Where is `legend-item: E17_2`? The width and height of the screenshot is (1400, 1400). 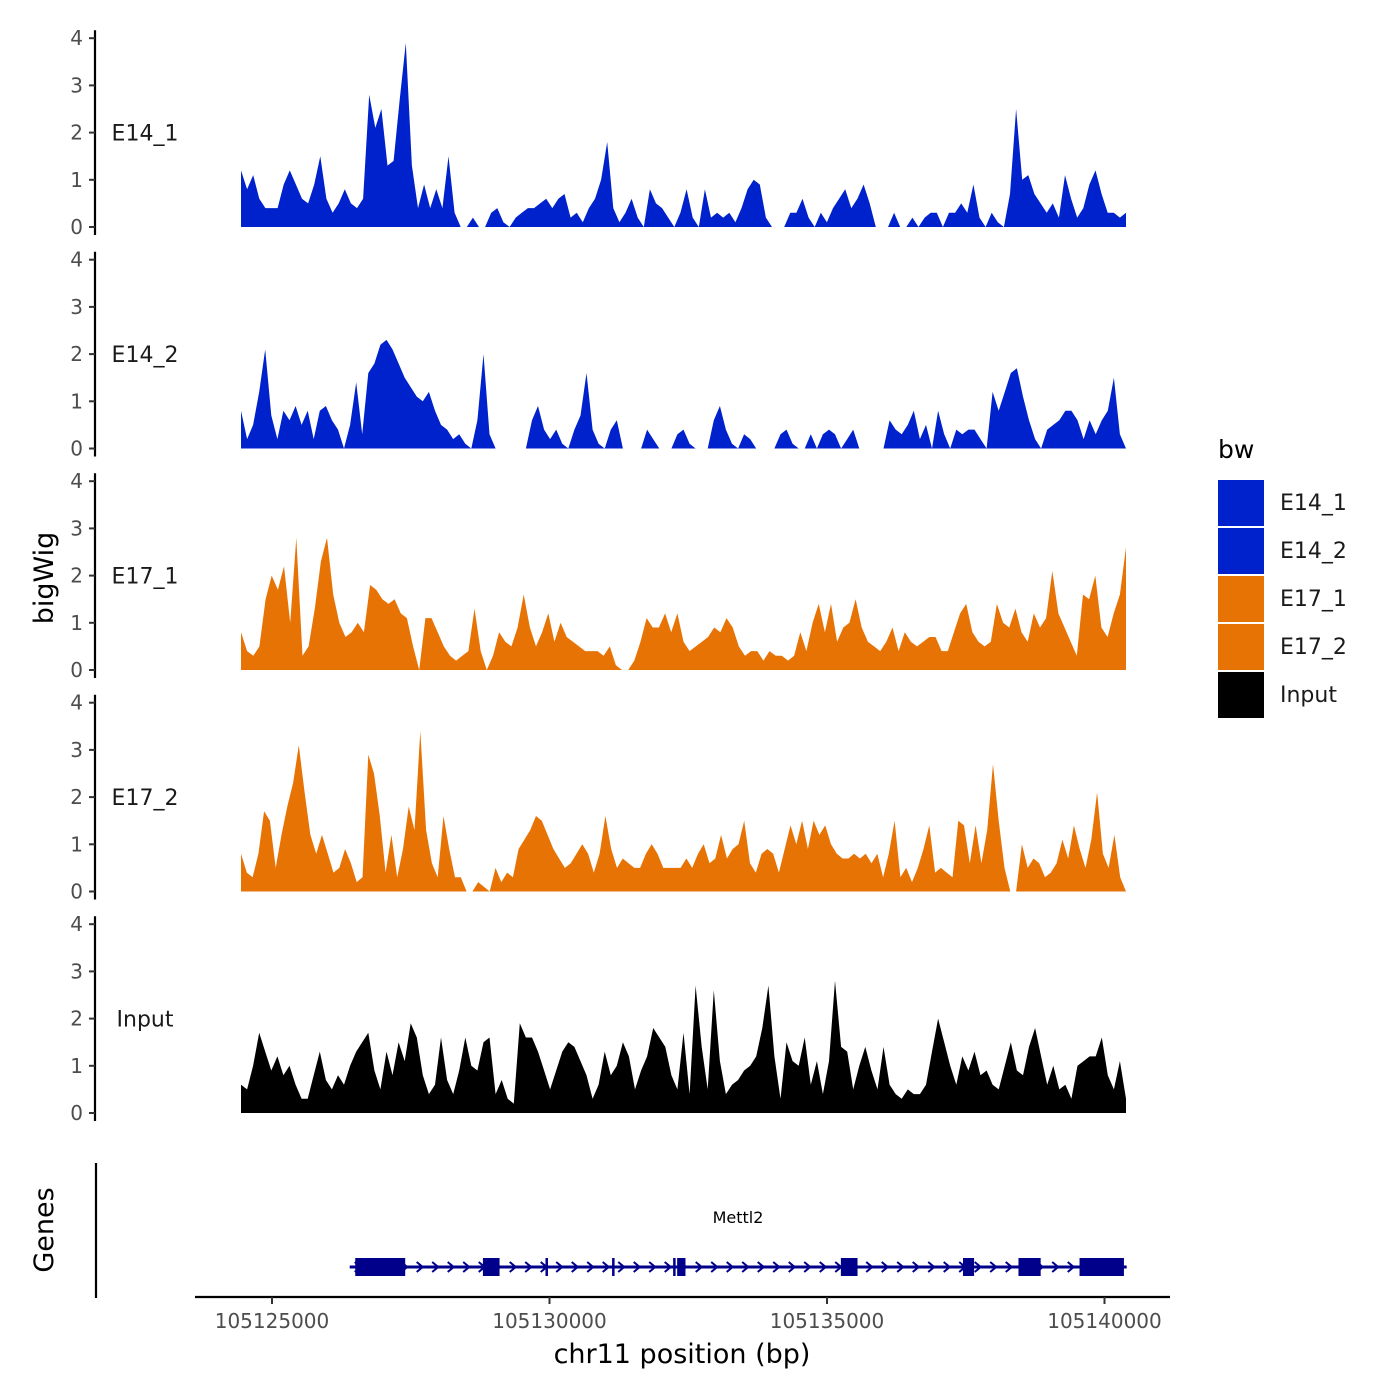 legend-item: E17_2 is located at coordinates (1282, 647).